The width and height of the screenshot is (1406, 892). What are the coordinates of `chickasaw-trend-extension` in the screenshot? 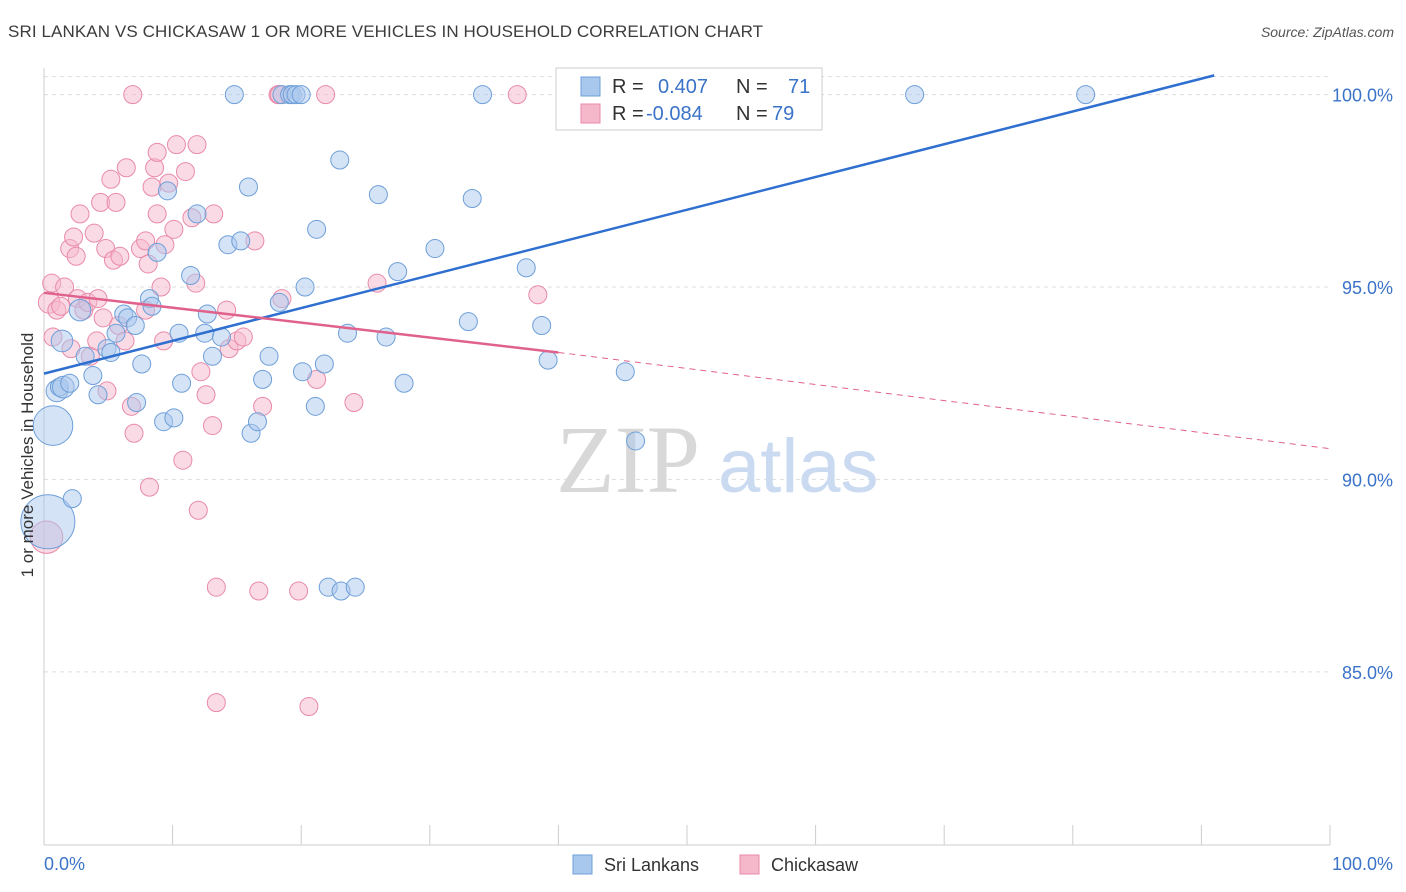 It's located at (944, 400).